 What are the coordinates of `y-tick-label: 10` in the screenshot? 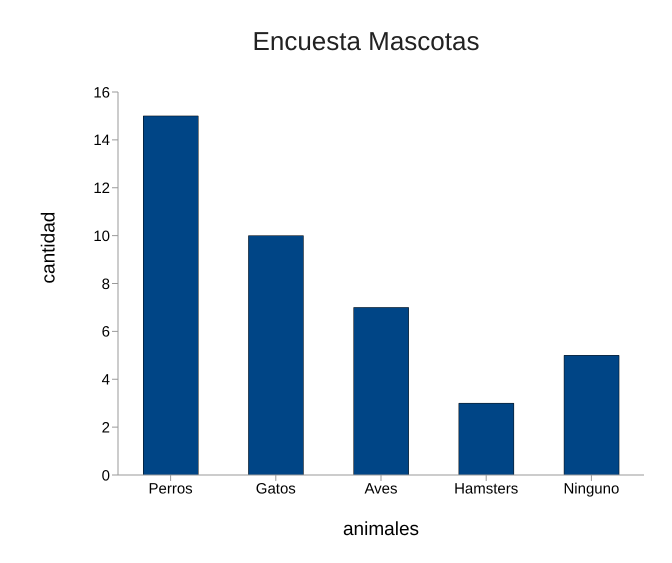 It's located at (101, 236).